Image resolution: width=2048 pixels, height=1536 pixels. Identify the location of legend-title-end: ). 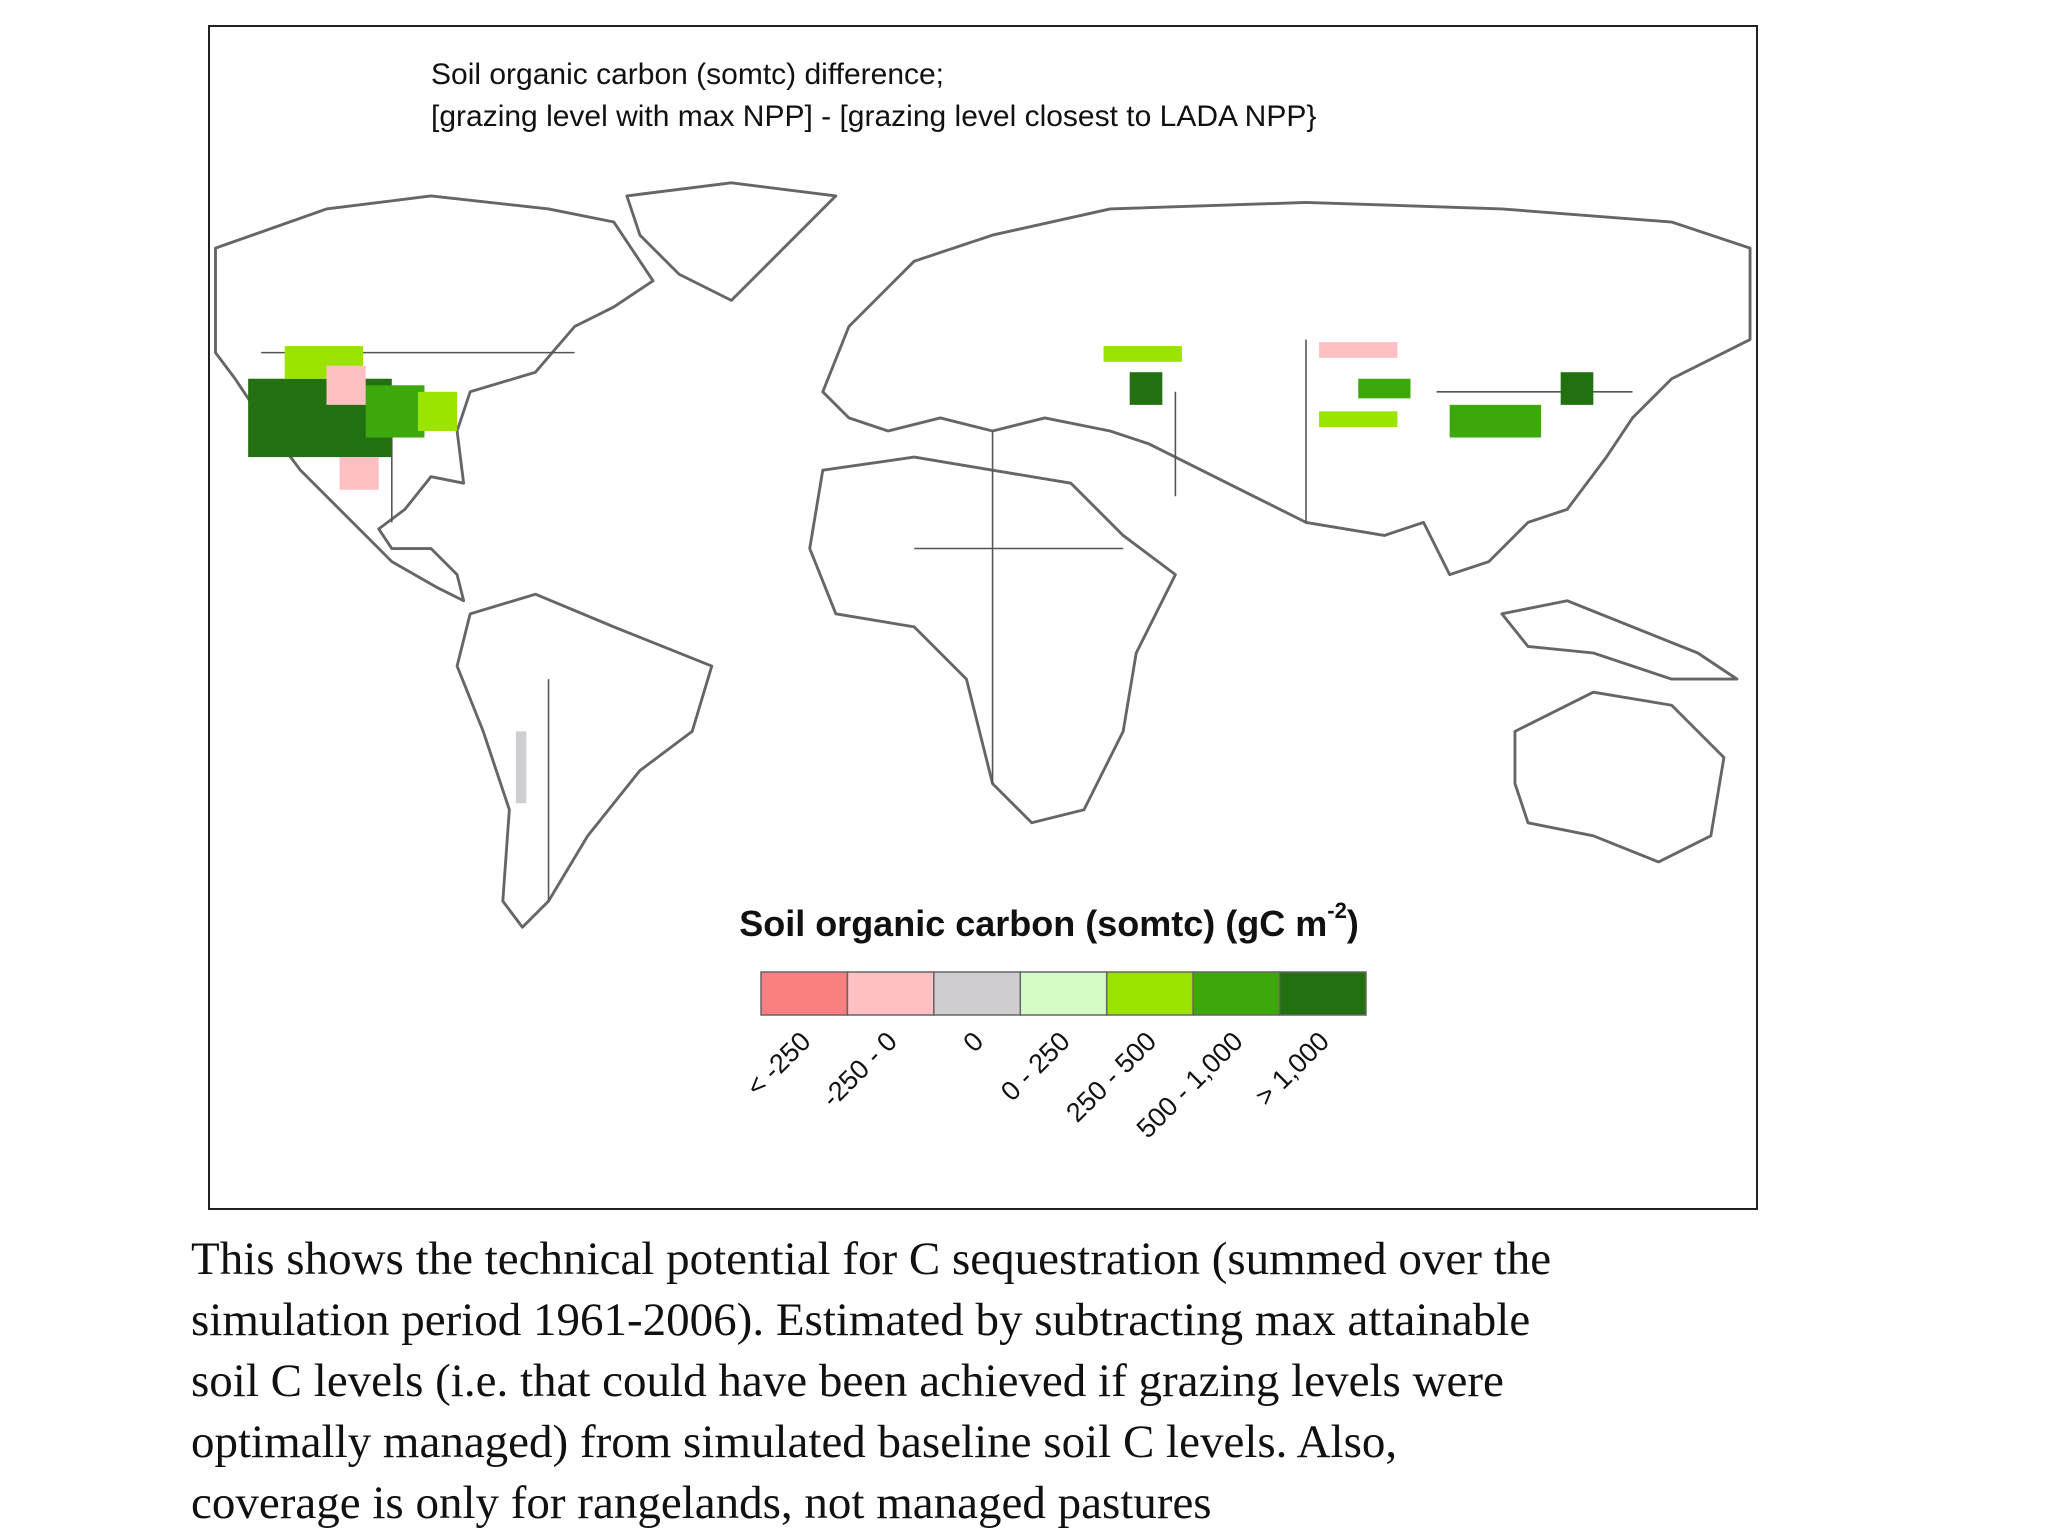
(1353, 923).